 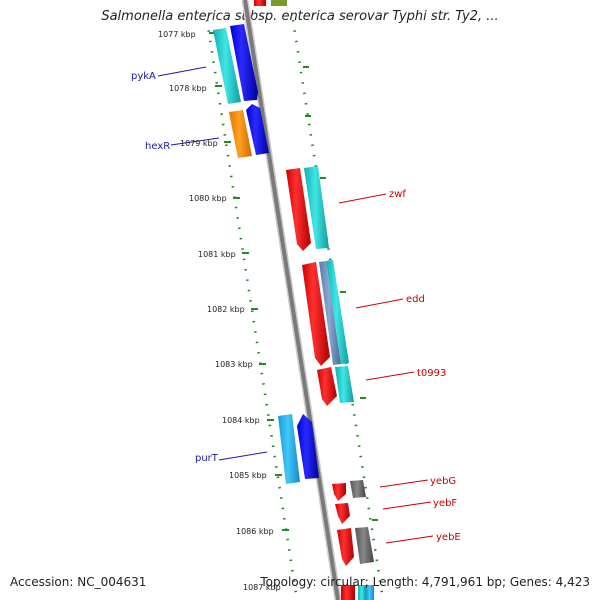 I want to click on kbp-label: 1087 kbp, so click(x=262, y=587).